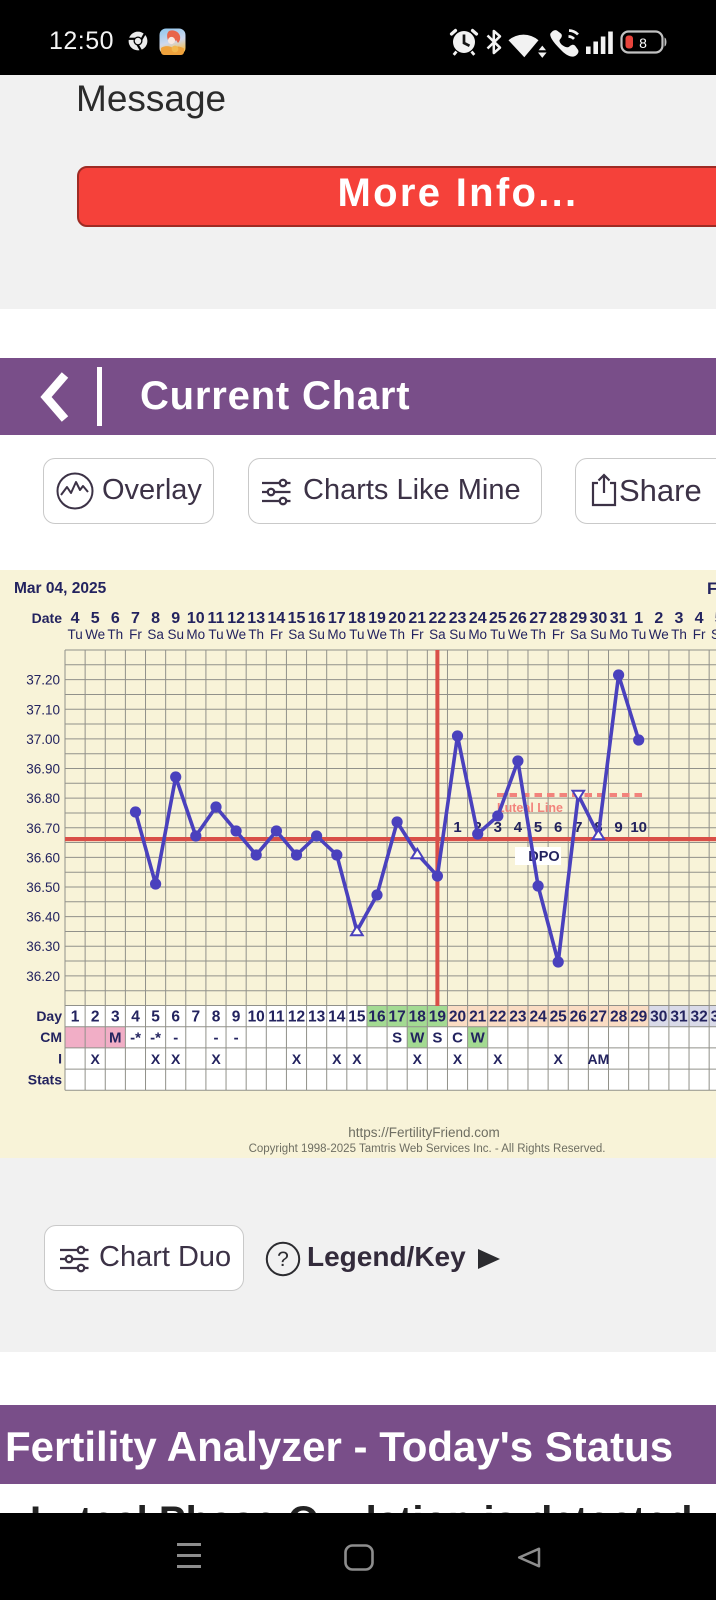 This screenshot has width=716, height=1600. What do you see at coordinates (51, 1037) in the screenshot?
I see `svg-text: CM` at bounding box center [51, 1037].